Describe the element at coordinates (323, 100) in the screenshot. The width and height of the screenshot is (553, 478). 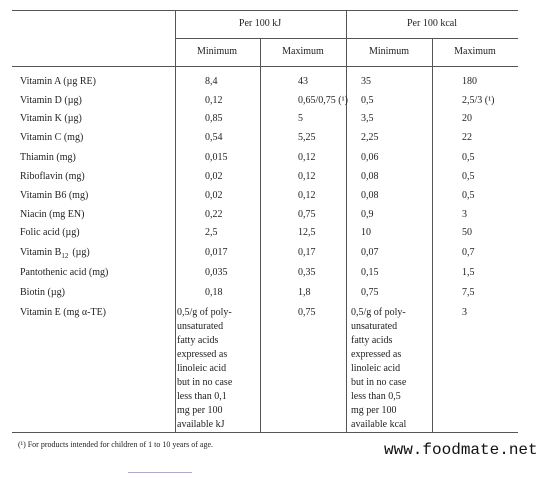
I see `cell: 0,65/0,75 (¹)` at that location.